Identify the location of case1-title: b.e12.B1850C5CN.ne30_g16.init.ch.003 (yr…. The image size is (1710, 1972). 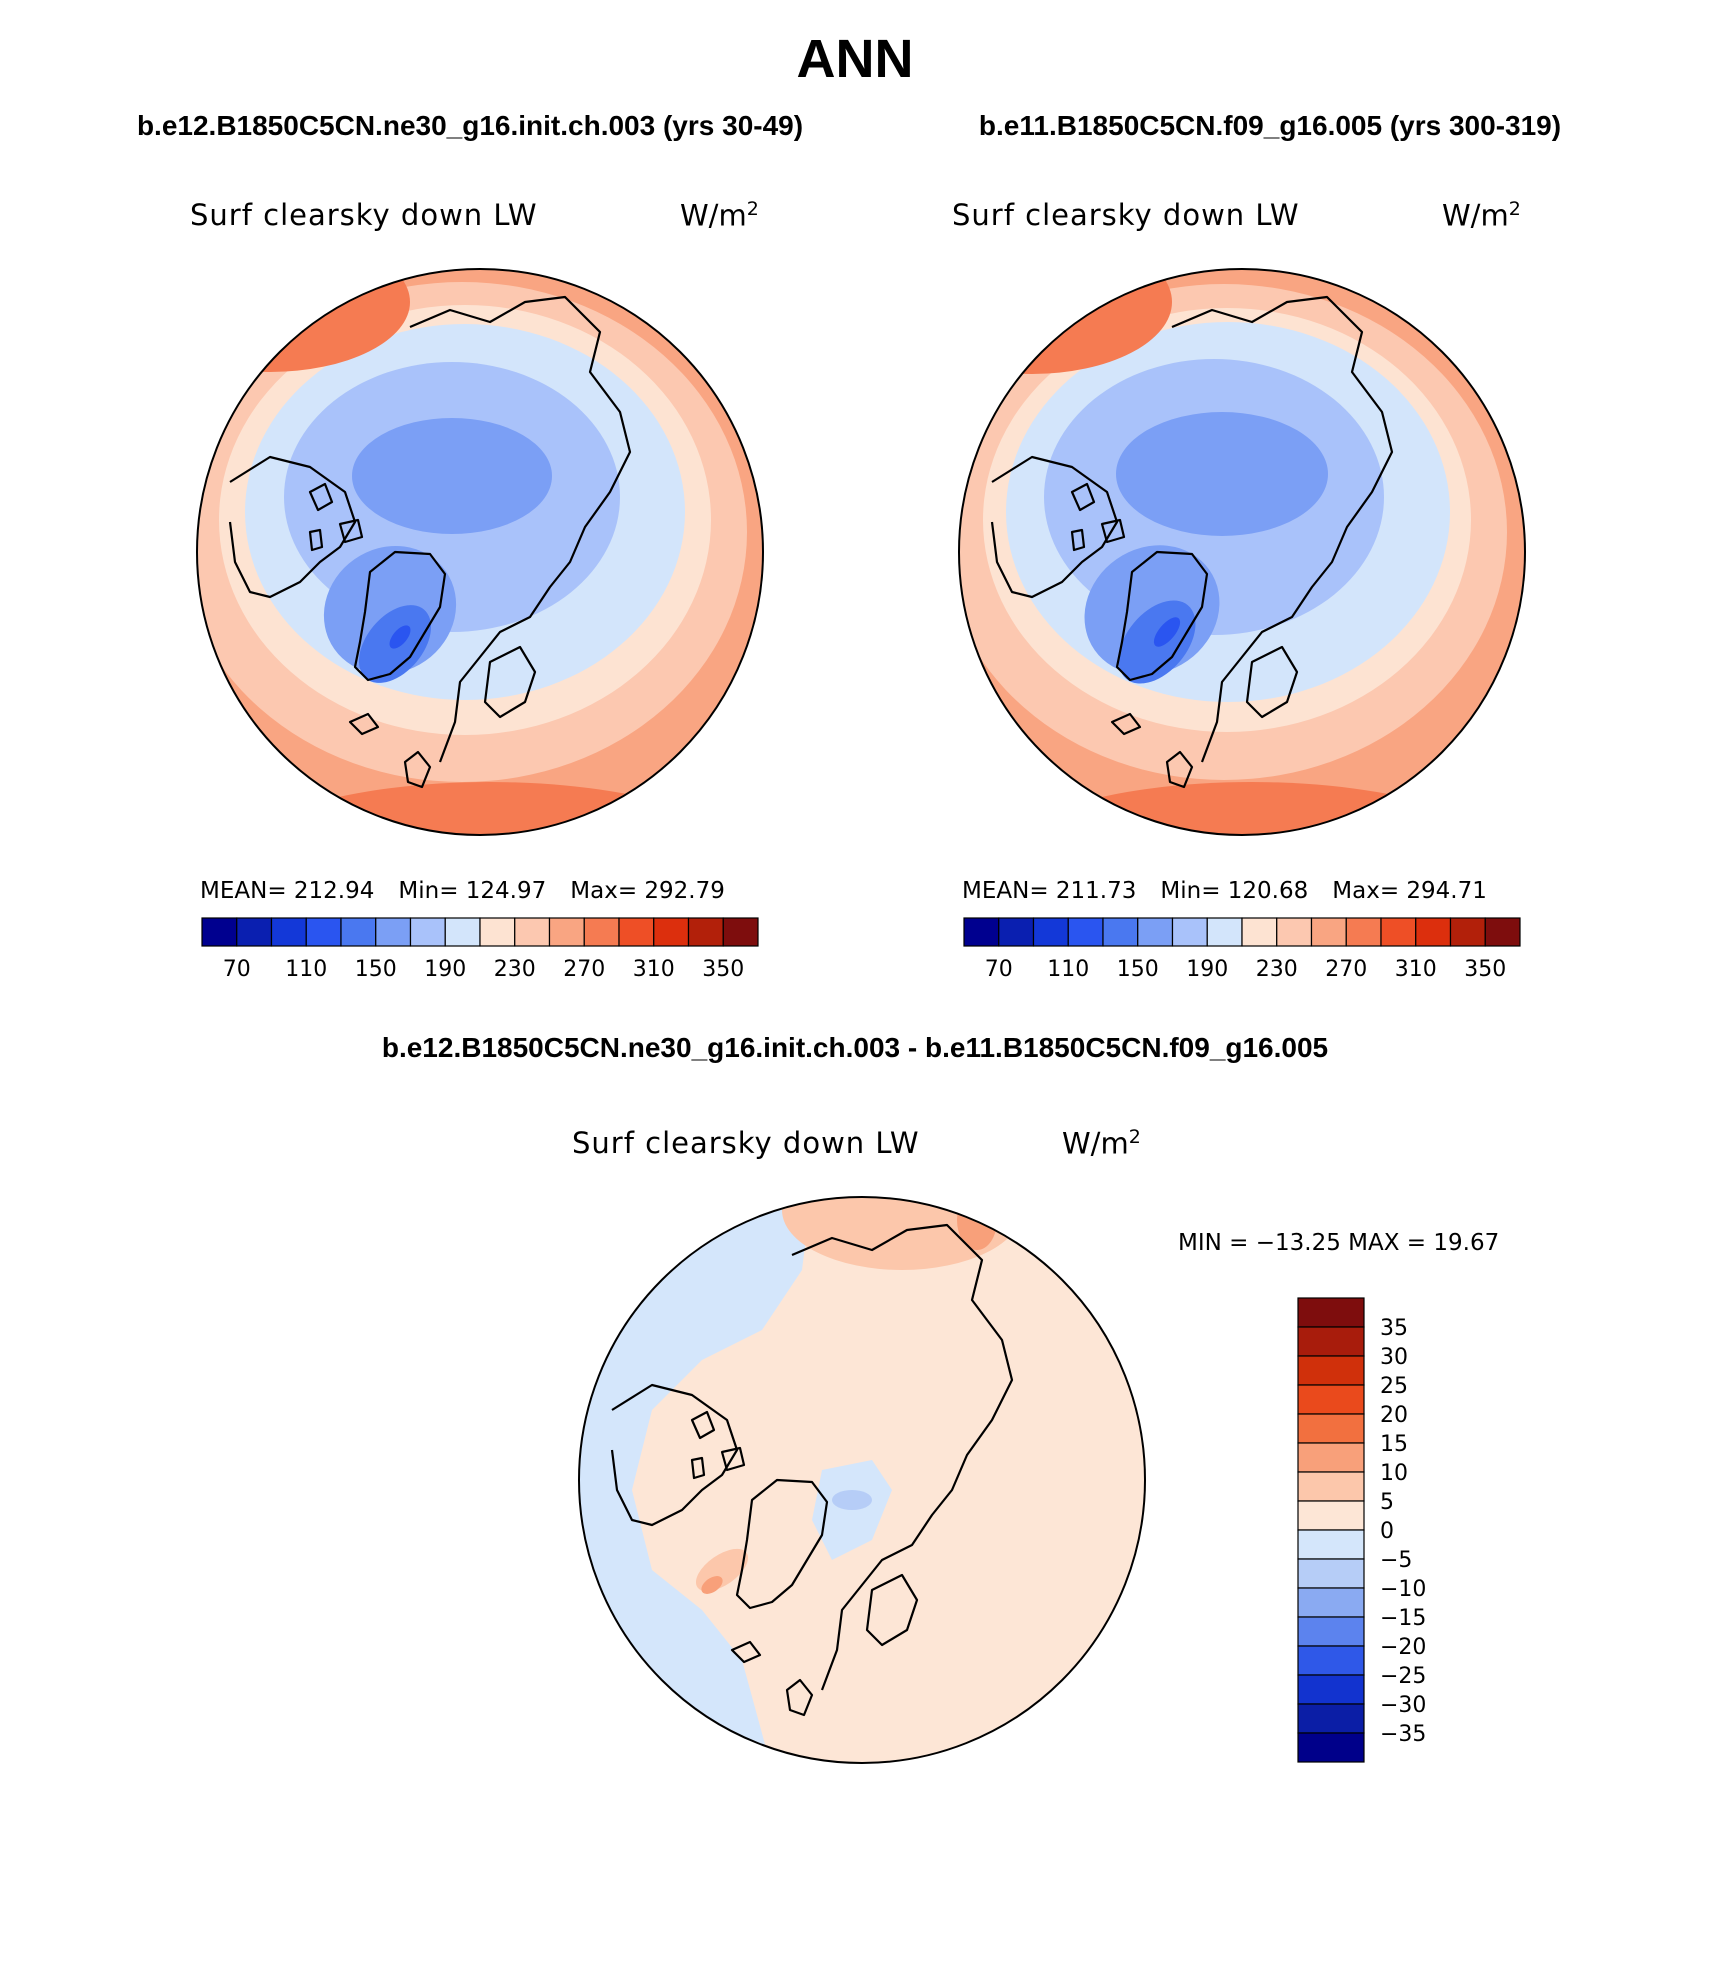
(470, 125).